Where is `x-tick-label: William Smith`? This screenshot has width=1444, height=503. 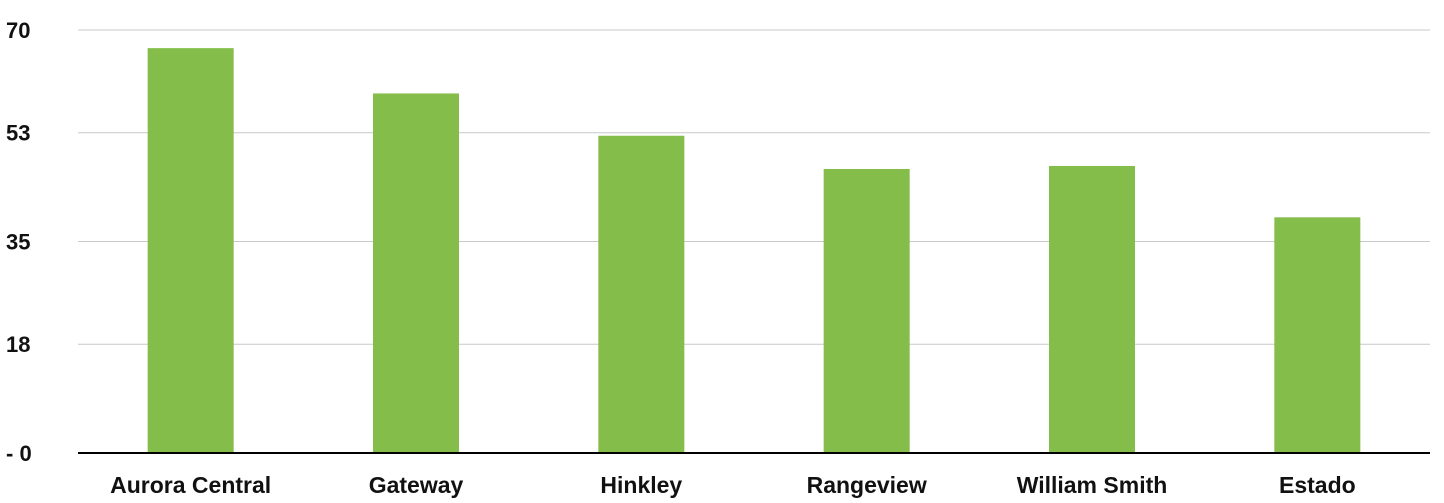 x-tick-label: William Smith is located at coordinates (1092, 485).